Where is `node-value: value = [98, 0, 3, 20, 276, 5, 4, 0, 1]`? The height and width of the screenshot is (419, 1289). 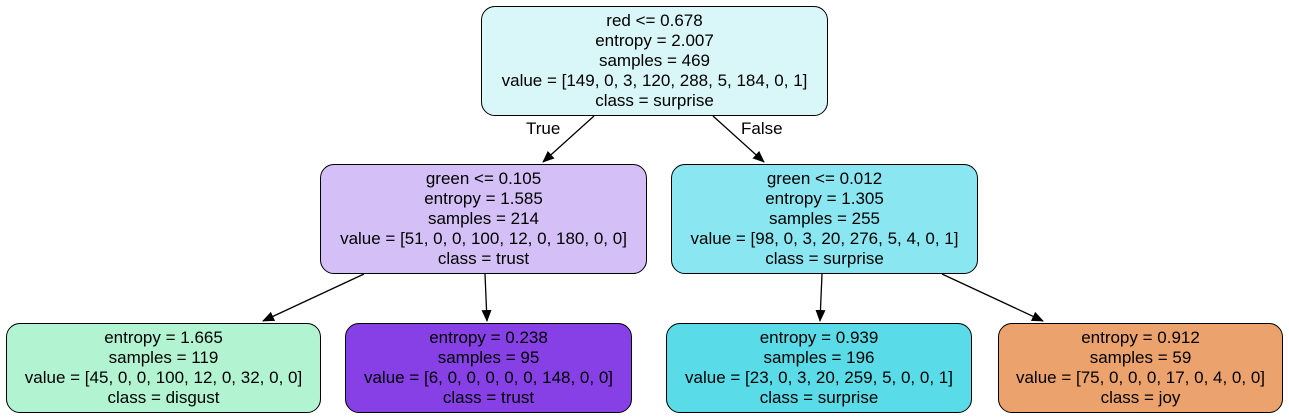
node-value: value = [98, 0, 3, 20, 276, 5, 4, 0, 1] is located at coordinates (824, 238).